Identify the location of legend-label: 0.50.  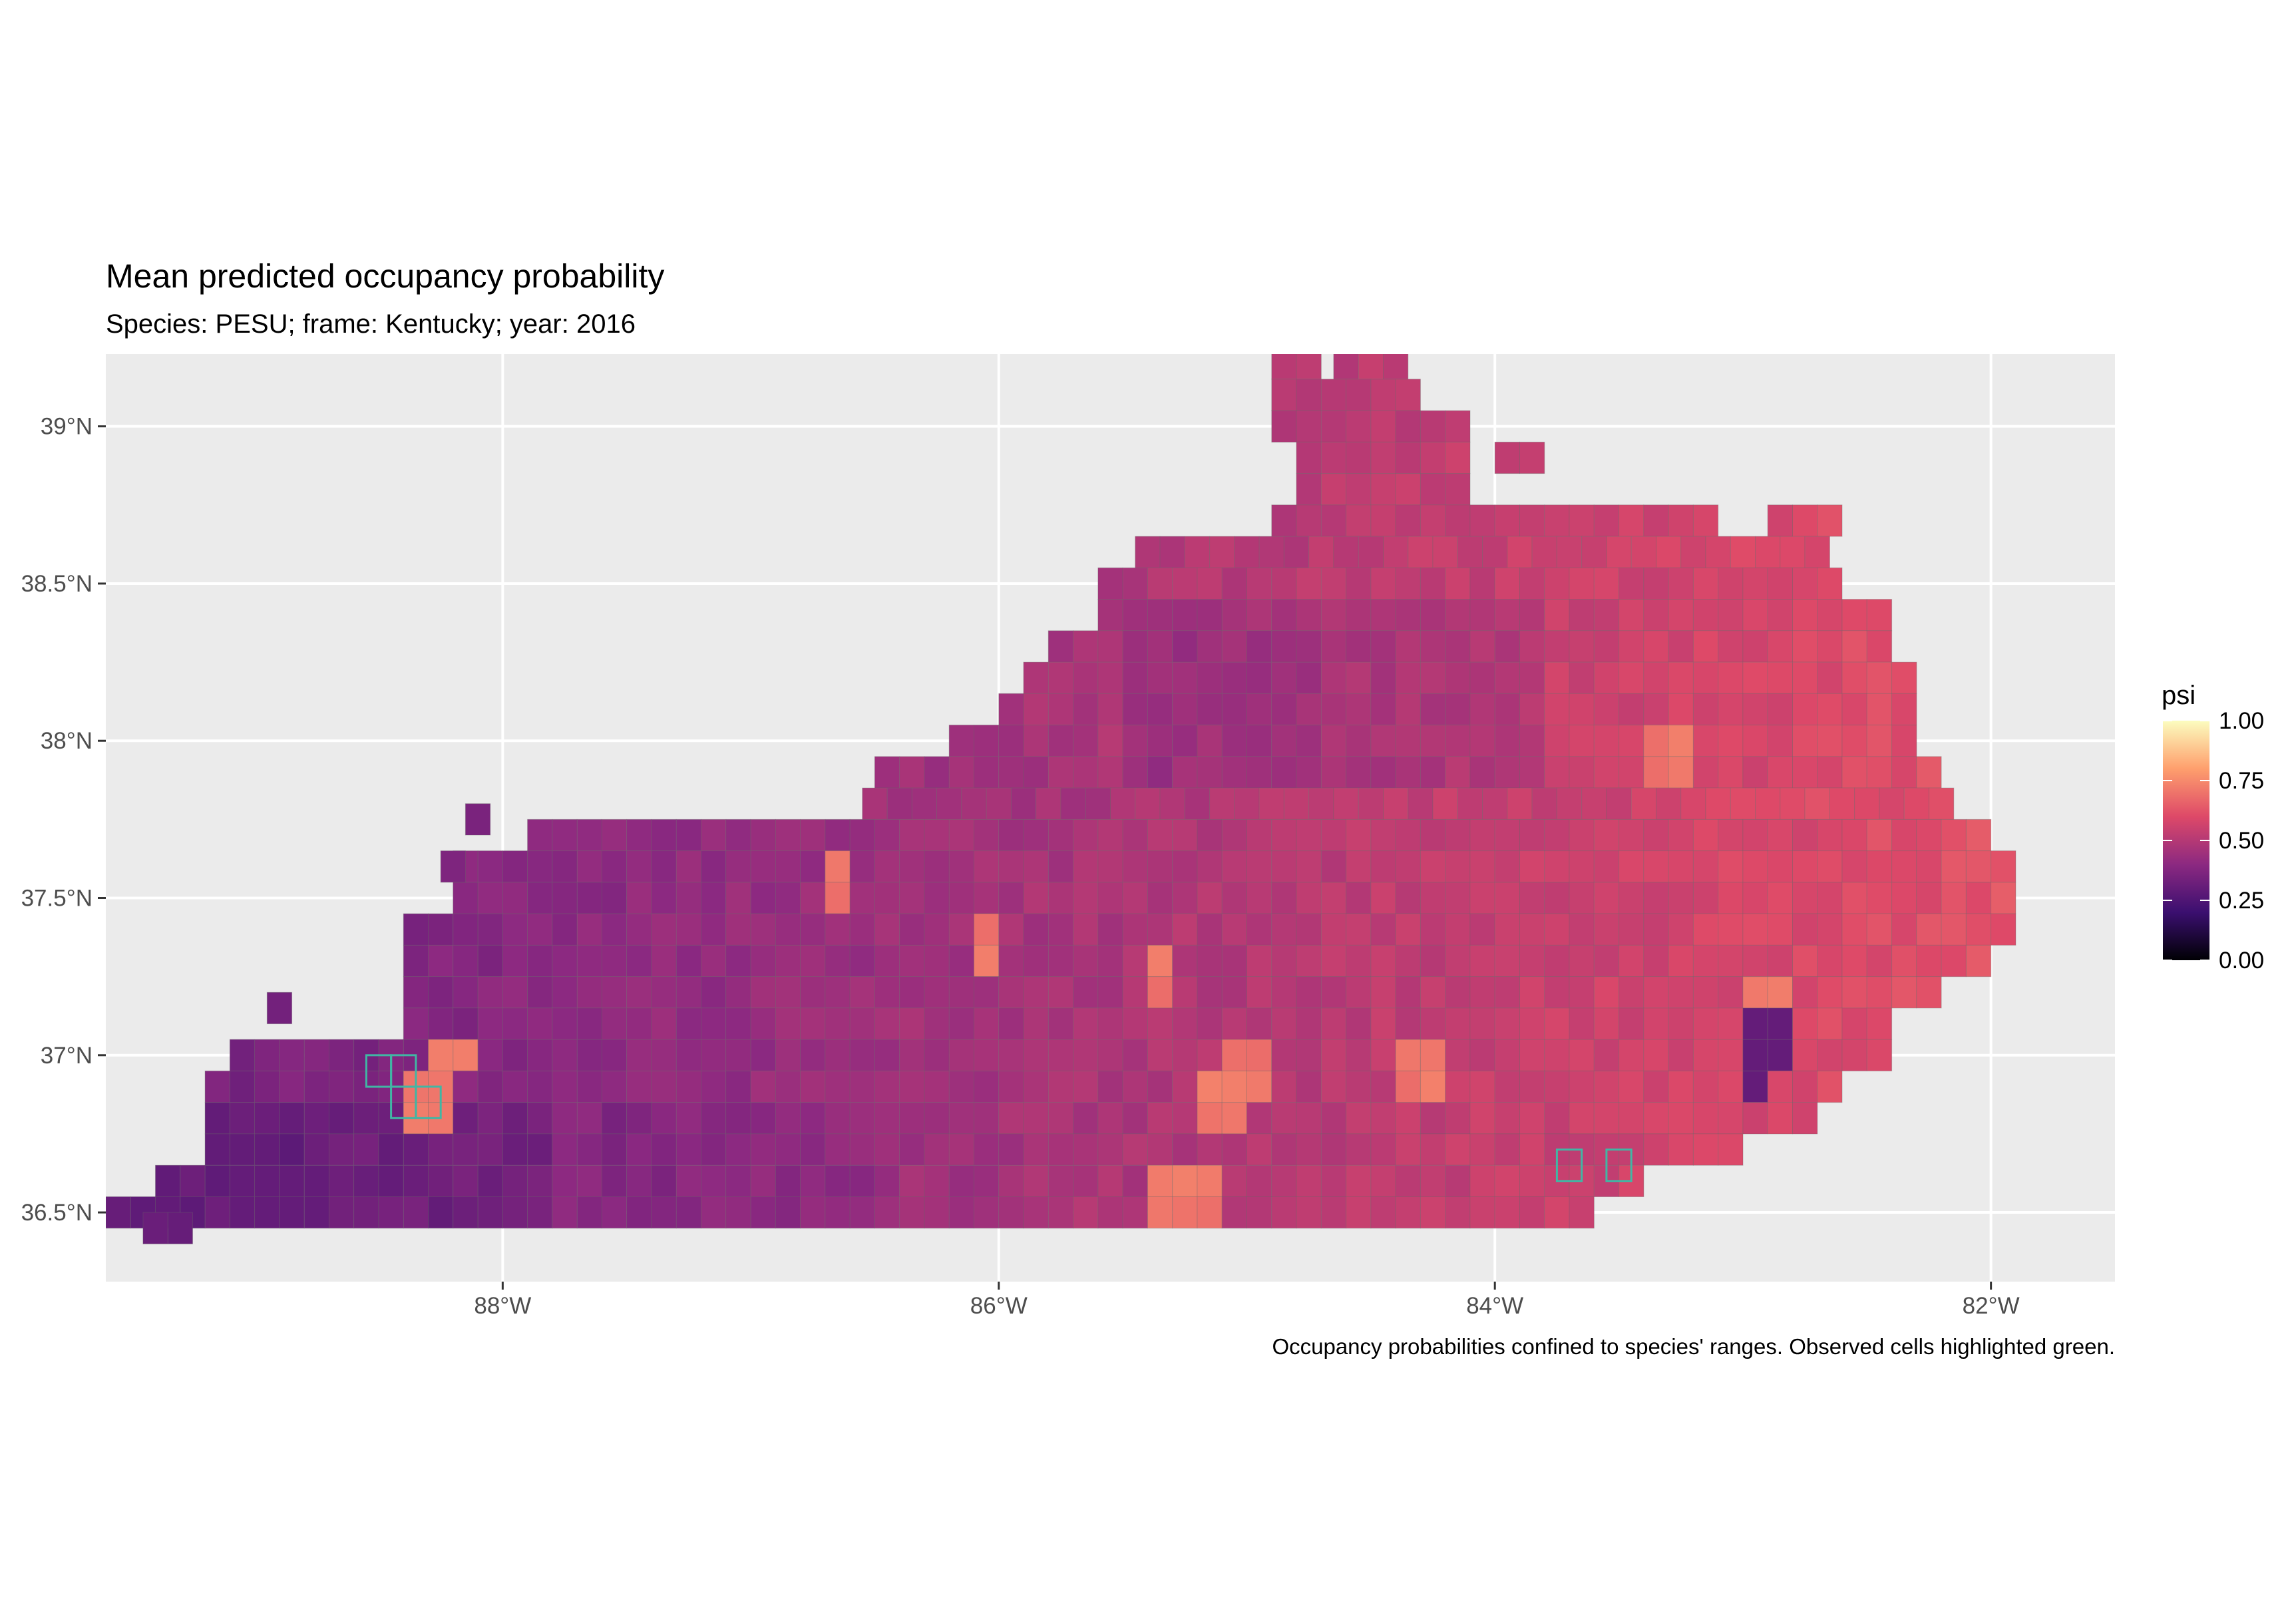
(2241, 841).